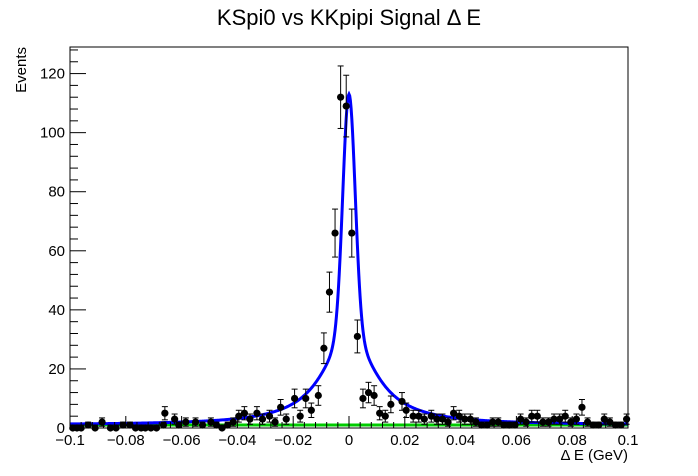 The width and height of the screenshot is (698, 476). I want to click on y-axis-label: Events, so click(21, 70).